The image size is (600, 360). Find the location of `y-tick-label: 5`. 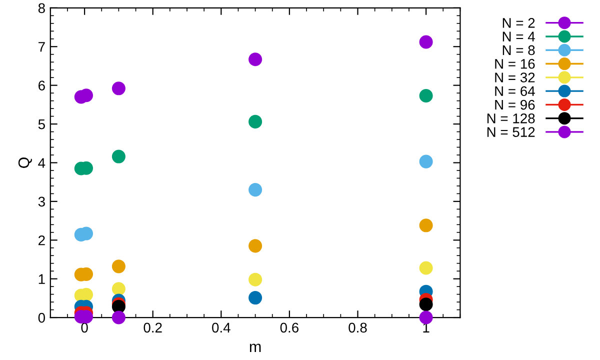

y-tick-label: 5 is located at coordinates (41, 124).